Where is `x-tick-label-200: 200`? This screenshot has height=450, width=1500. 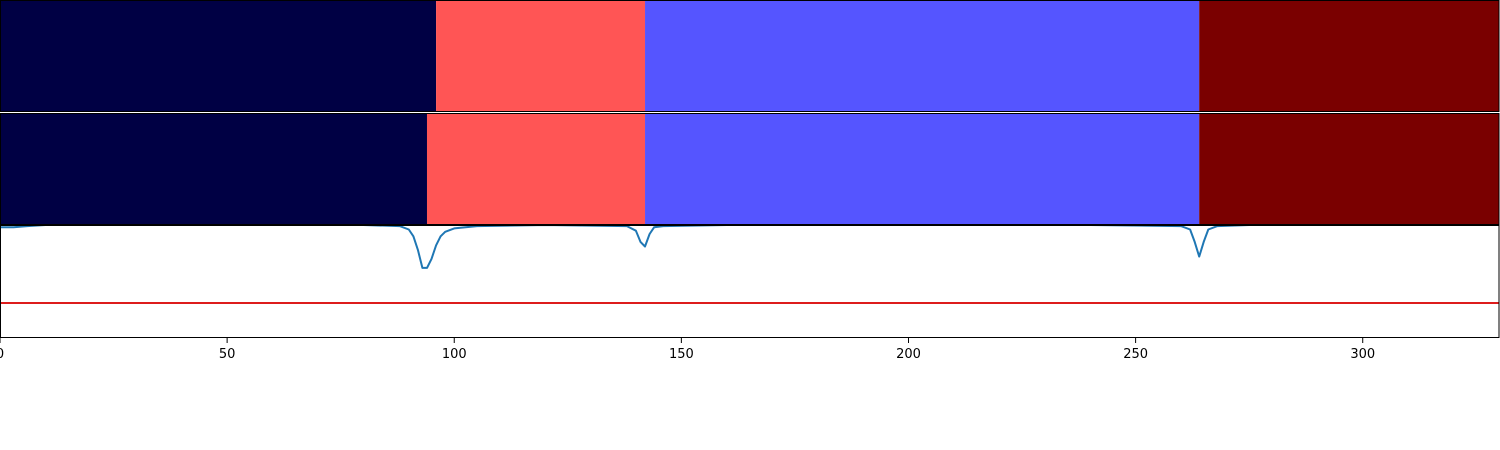
x-tick-label-200: 200 is located at coordinates (908, 354).